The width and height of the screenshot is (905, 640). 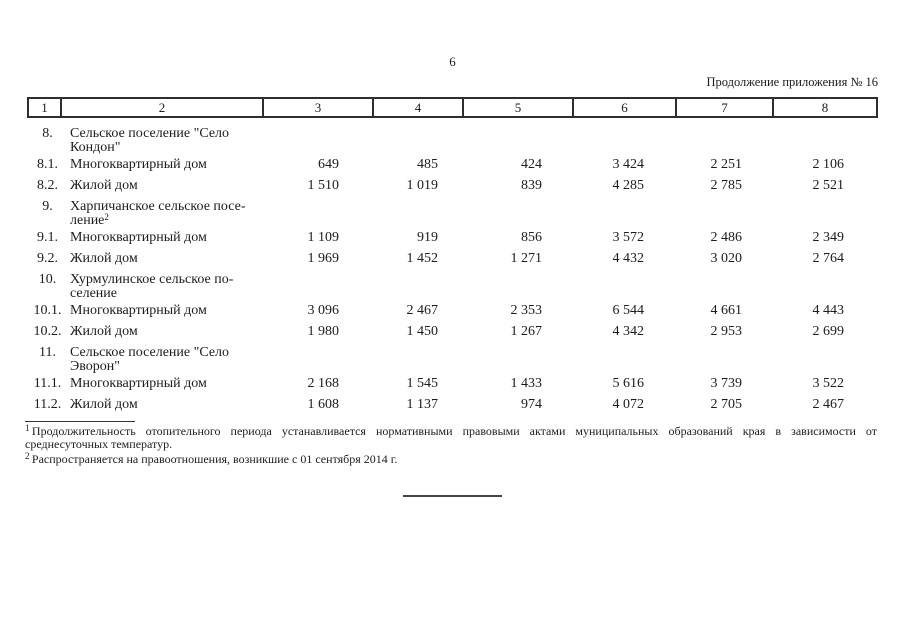 I want to click on row-label-line: селение, so click(x=93, y=293).